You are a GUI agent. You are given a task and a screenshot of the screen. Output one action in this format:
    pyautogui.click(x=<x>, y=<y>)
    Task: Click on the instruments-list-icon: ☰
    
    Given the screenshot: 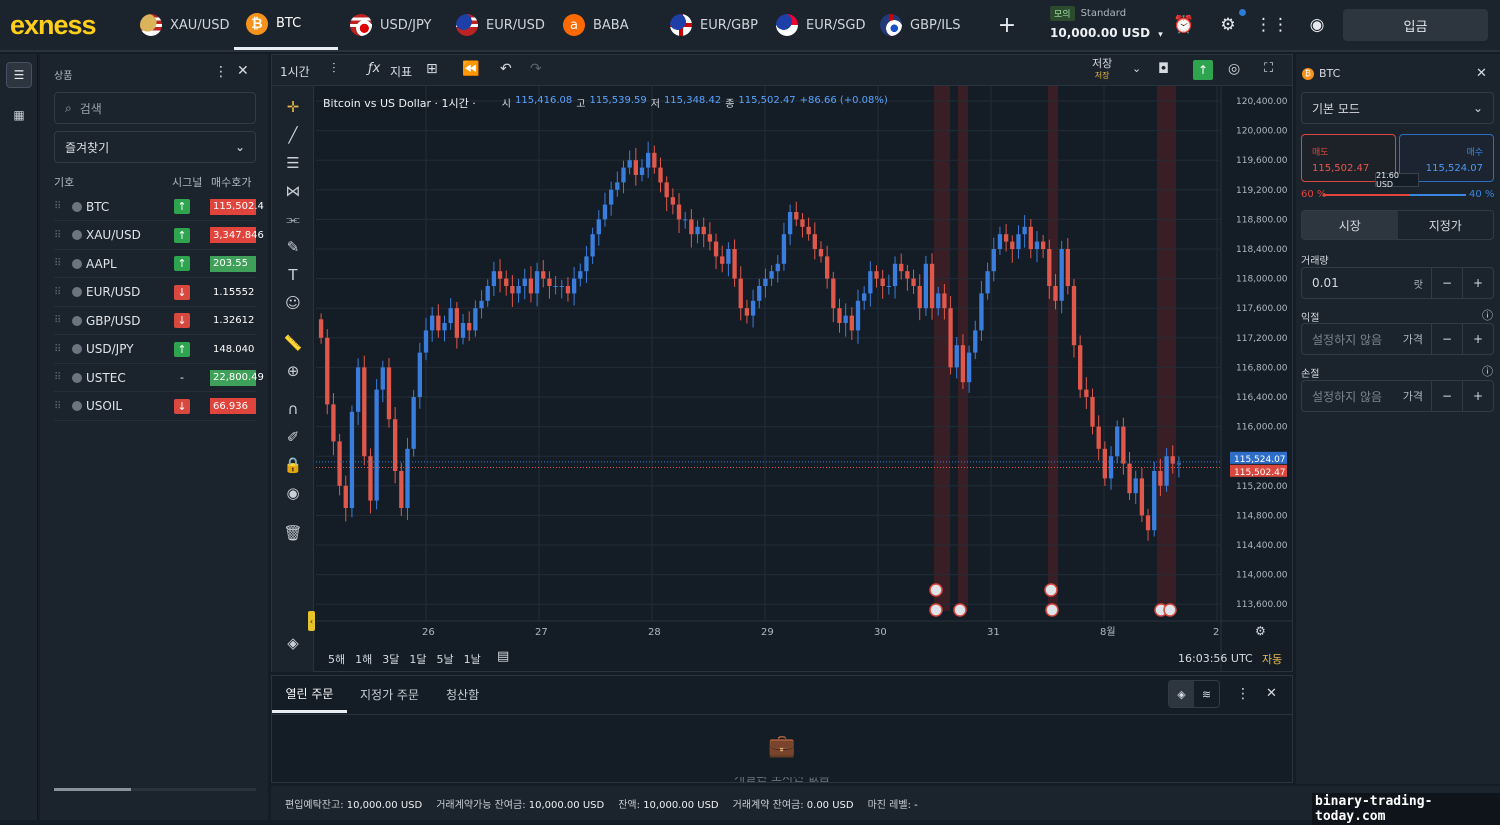 What is the action you would take?
    pyautogui.click(x=19, y=75)
    